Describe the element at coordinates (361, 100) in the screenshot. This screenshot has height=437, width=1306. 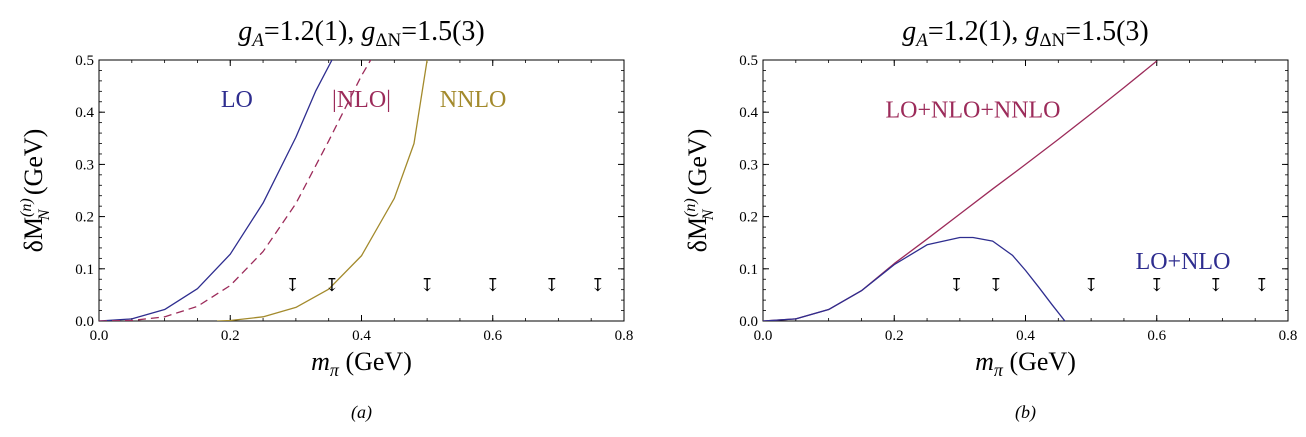
I see `series-label: |NLO|` at that location.